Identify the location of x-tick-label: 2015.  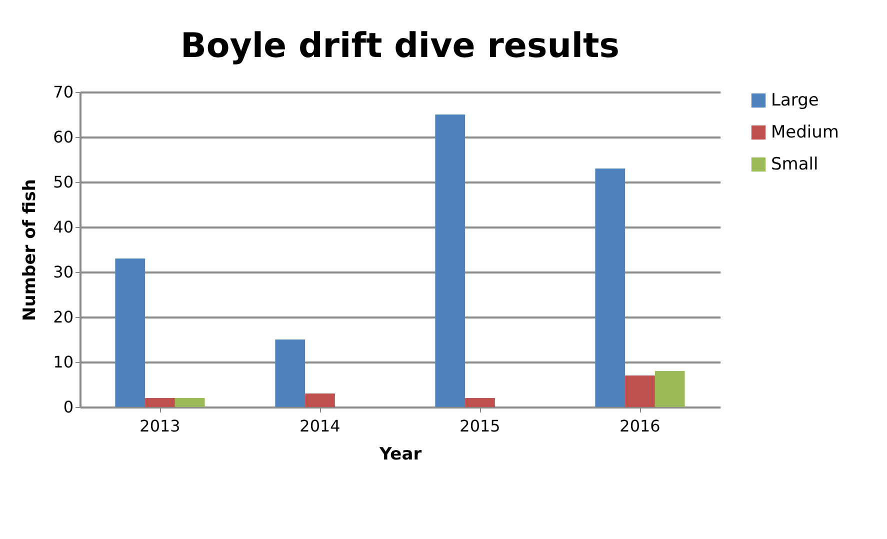
(480, 426).